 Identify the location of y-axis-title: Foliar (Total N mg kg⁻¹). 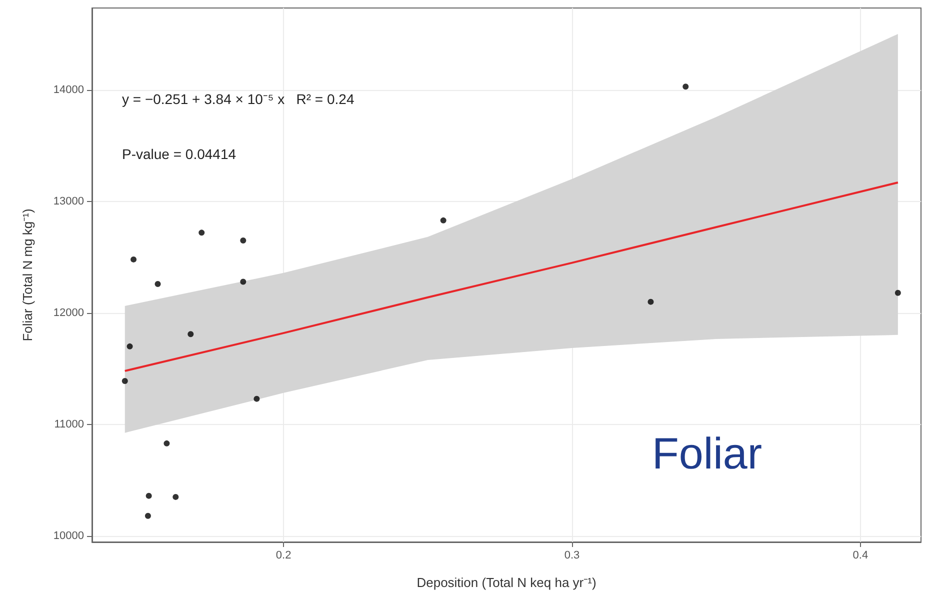
(27, 275).